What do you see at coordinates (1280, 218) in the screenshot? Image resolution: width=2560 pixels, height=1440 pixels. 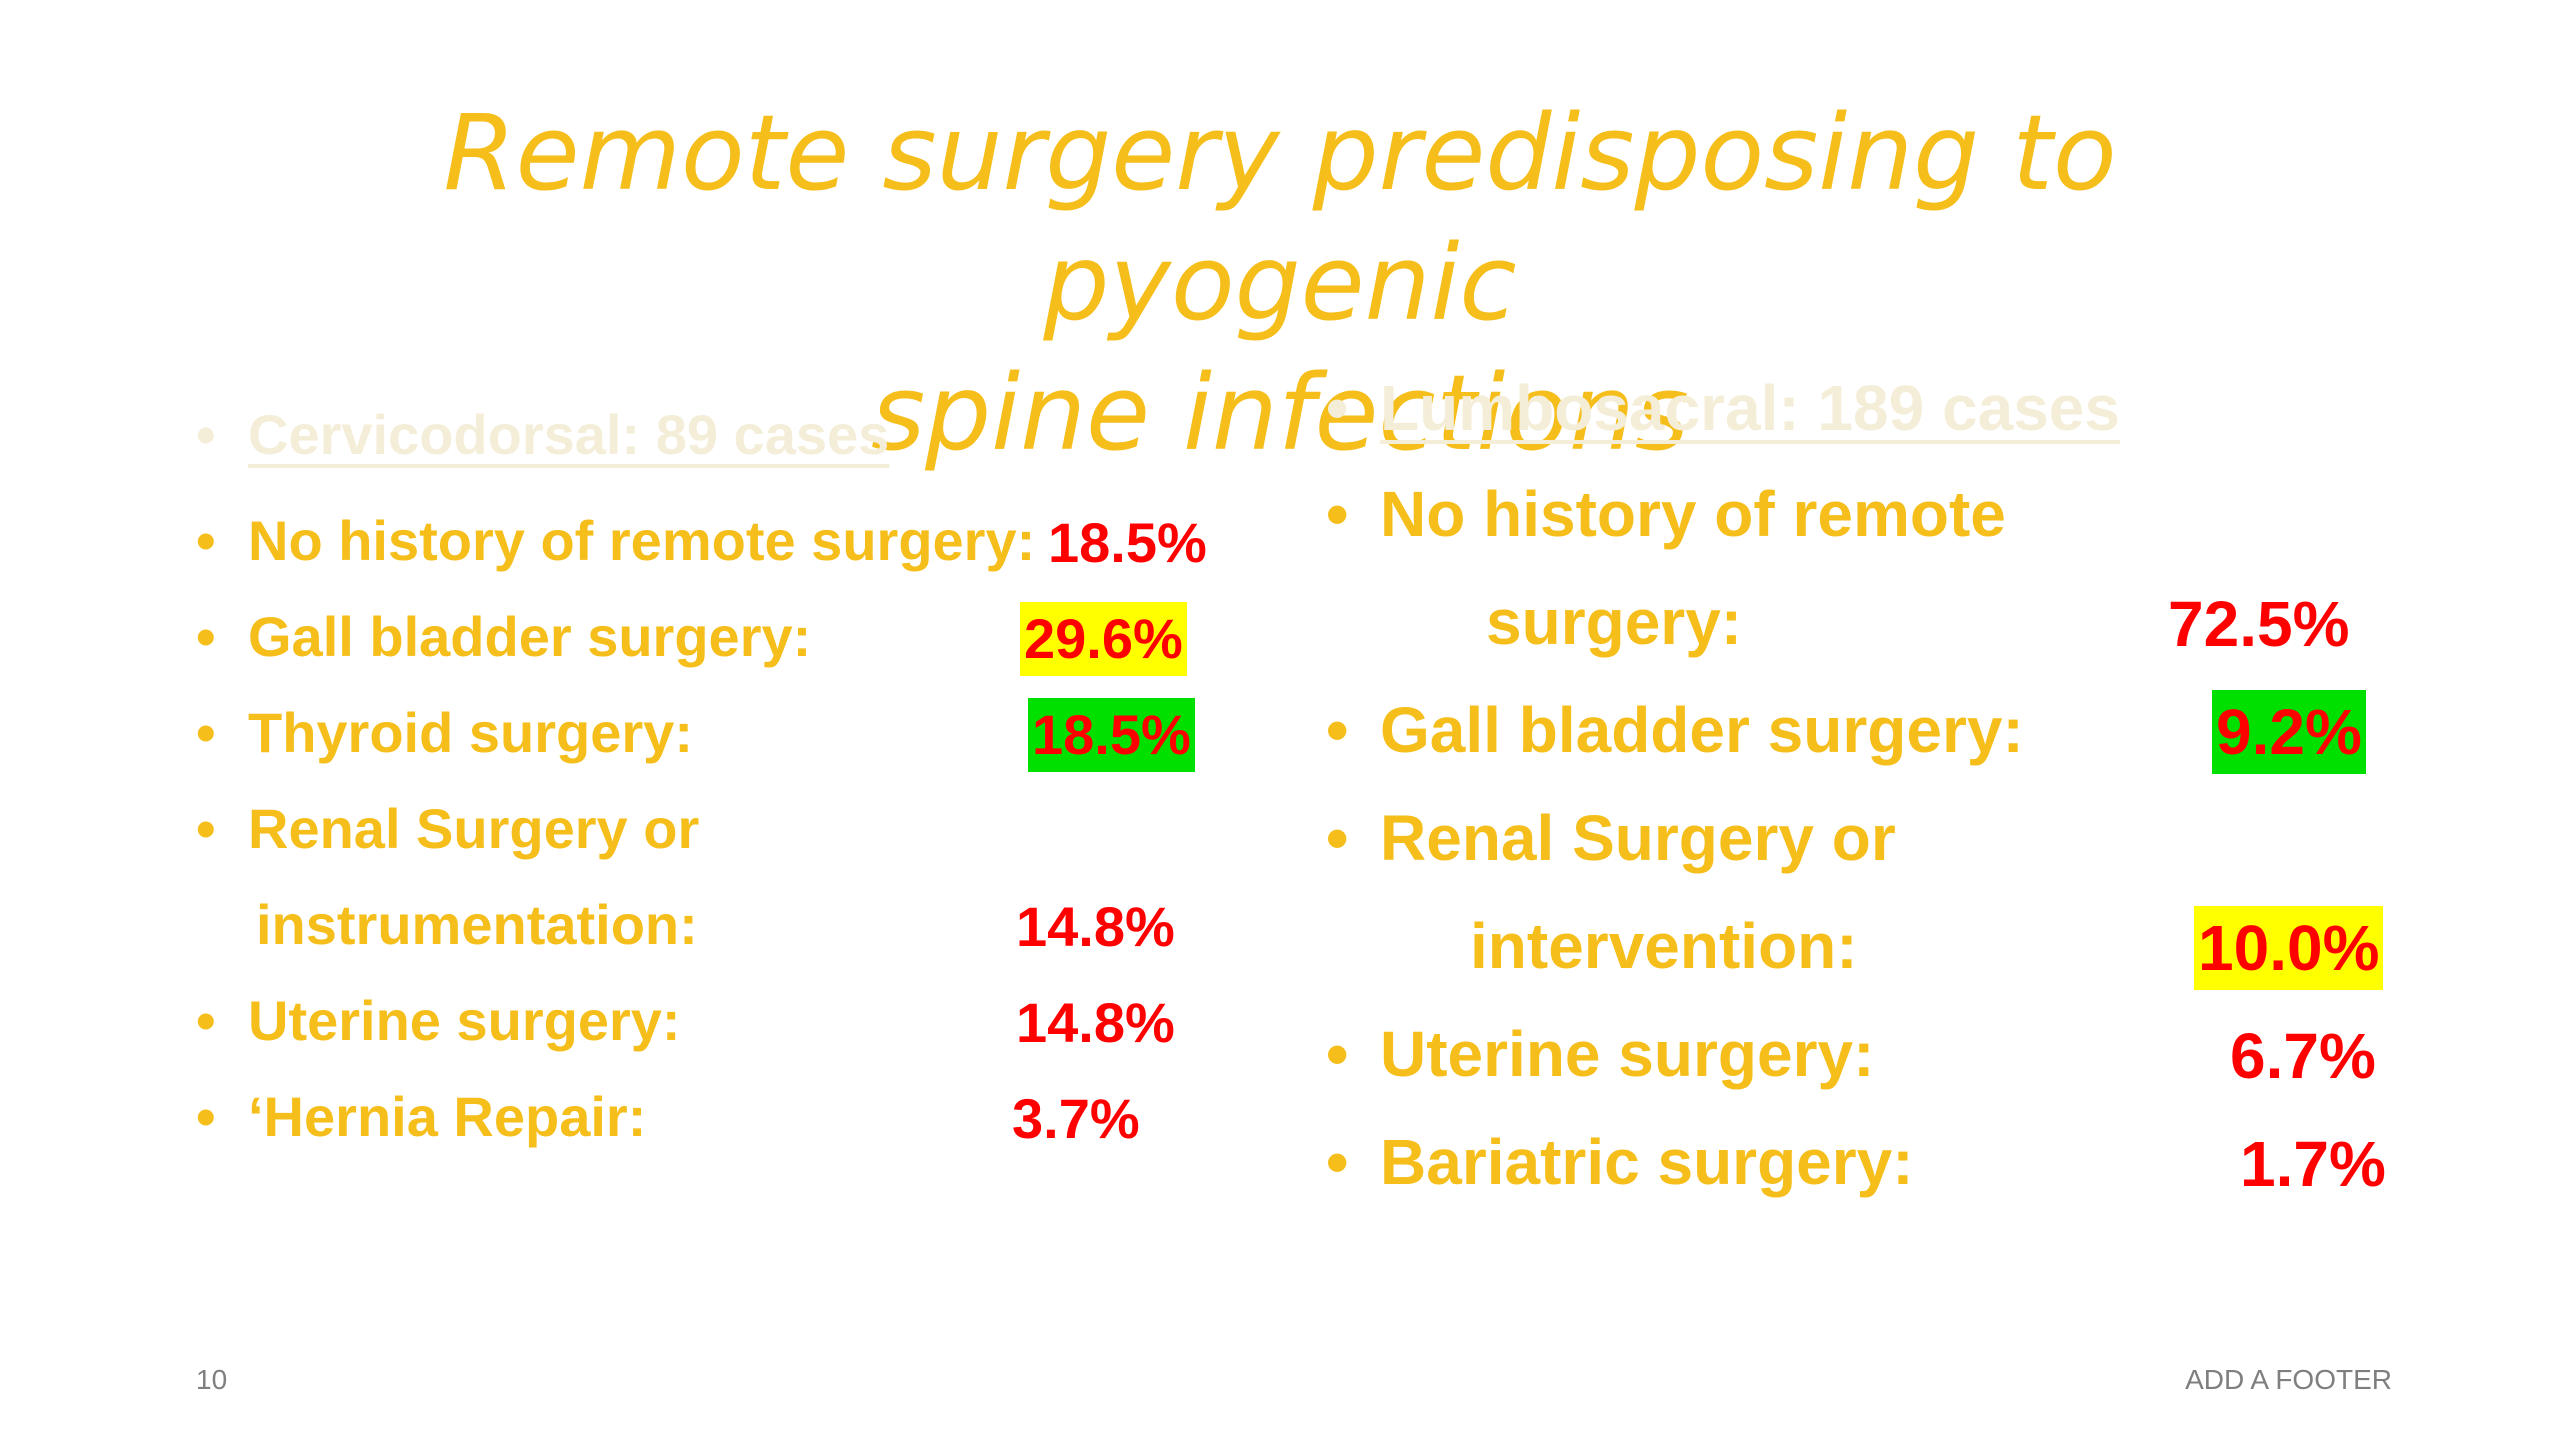 I see `slide-title-line-1: Remote surgery predisposing to pyogenic` at bounding box center [1280, 218].